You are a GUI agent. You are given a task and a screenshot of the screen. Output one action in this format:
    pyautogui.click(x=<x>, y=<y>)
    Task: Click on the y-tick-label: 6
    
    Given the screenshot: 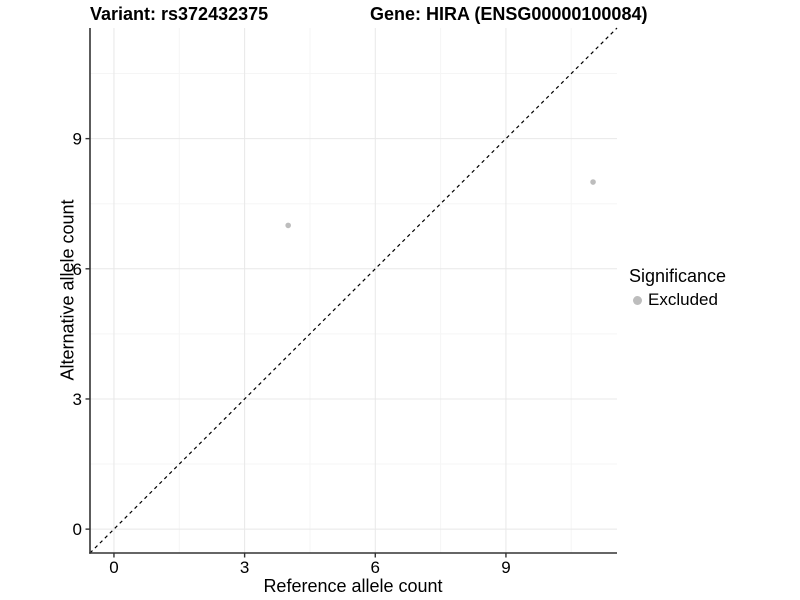 What is the action you would take?
    pyautogui.click(x=77, y=269)
    